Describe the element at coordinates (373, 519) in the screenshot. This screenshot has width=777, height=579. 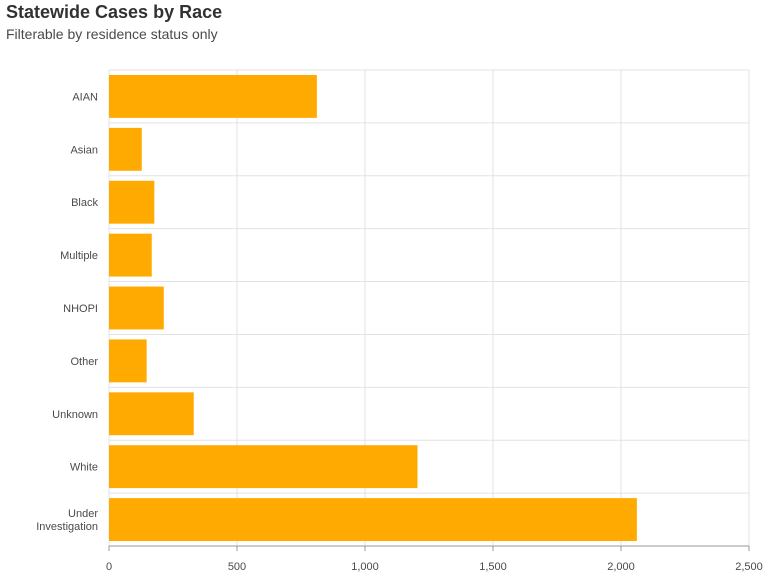
I see `bar-under-investigation` at that location.